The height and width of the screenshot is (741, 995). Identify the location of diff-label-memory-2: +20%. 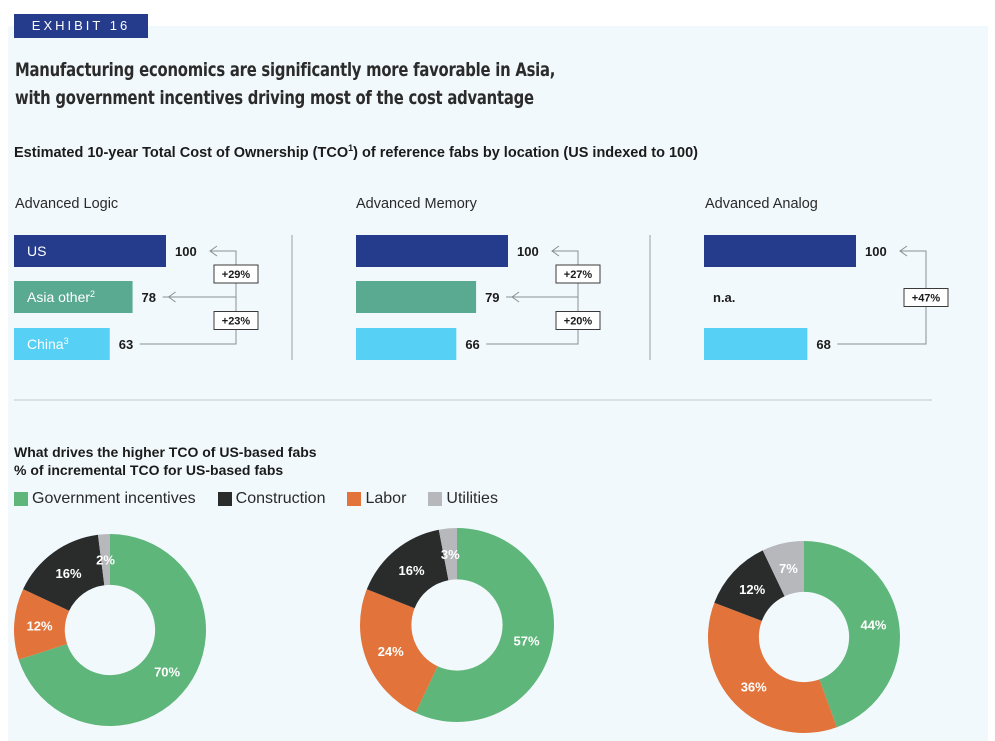
(578, 322).